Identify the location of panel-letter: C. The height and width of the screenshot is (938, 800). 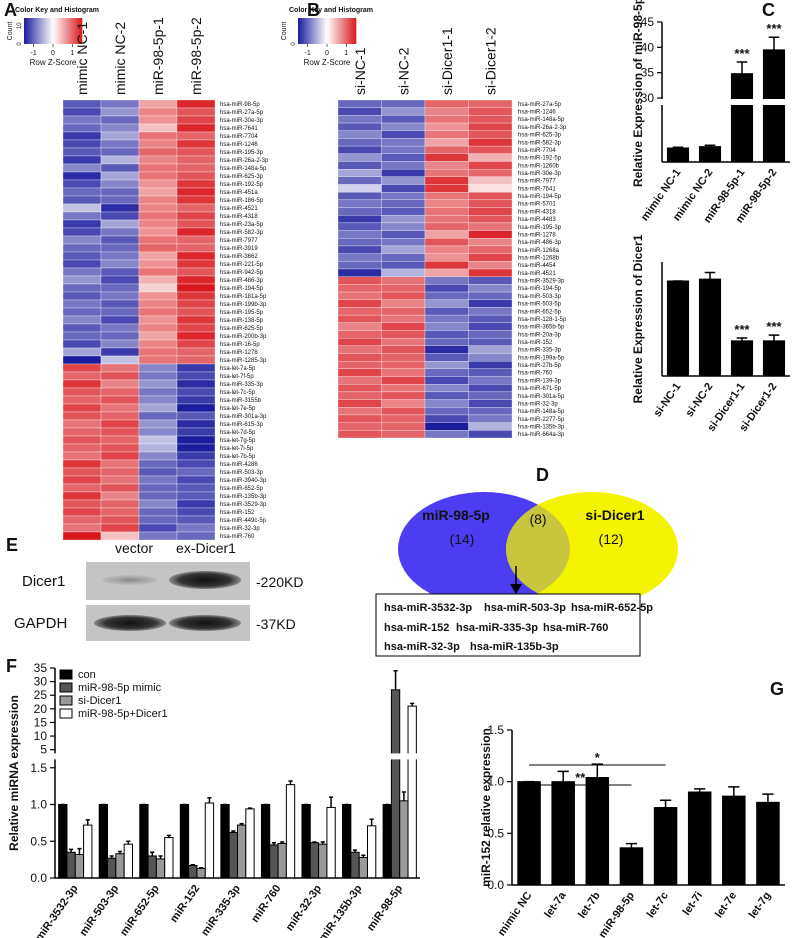
(768, 10).